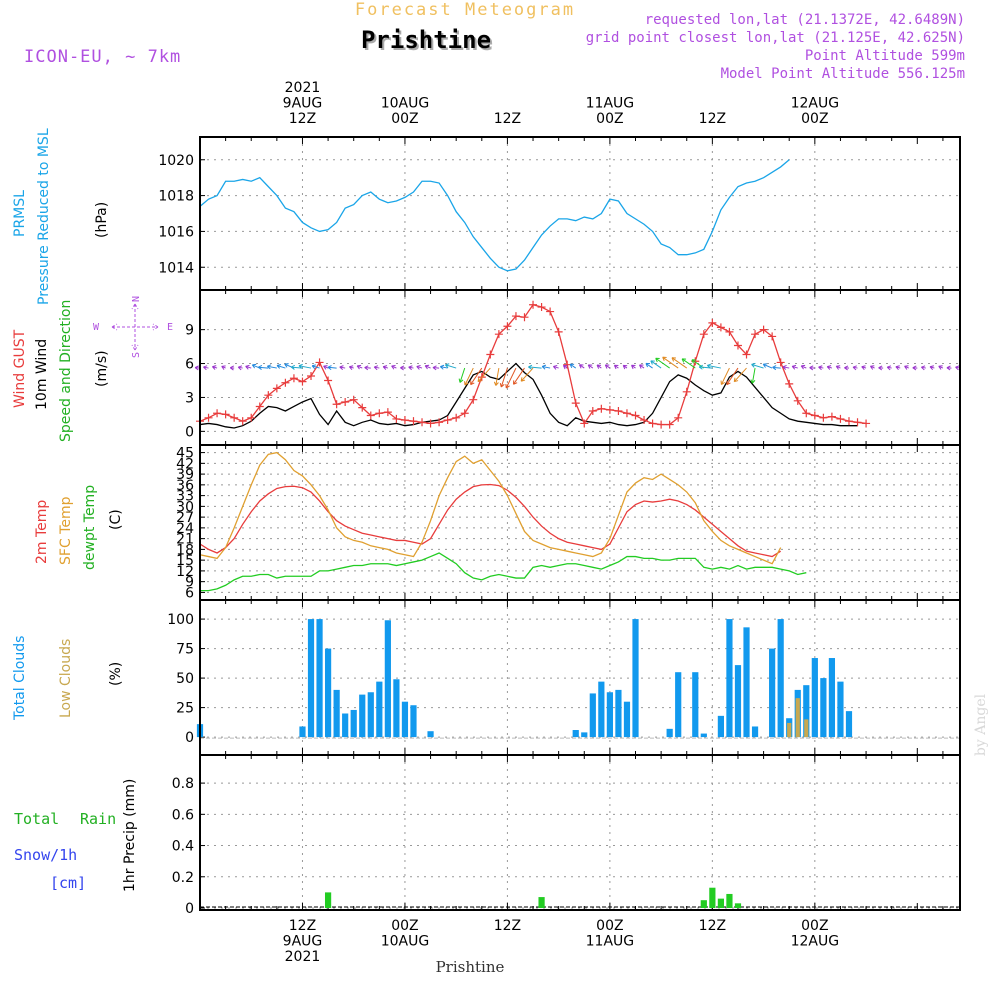  Describe the element at coordinates (815, 942) in the screenshot. I see `bottom-time-label: 12AUG` at that location.